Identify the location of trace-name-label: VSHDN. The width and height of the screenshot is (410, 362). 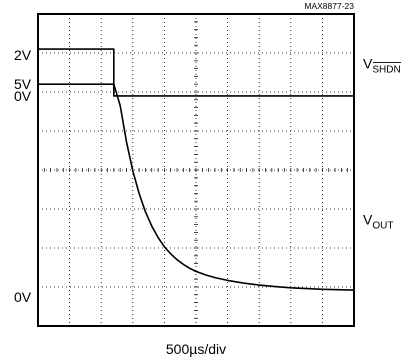
(382, 66).